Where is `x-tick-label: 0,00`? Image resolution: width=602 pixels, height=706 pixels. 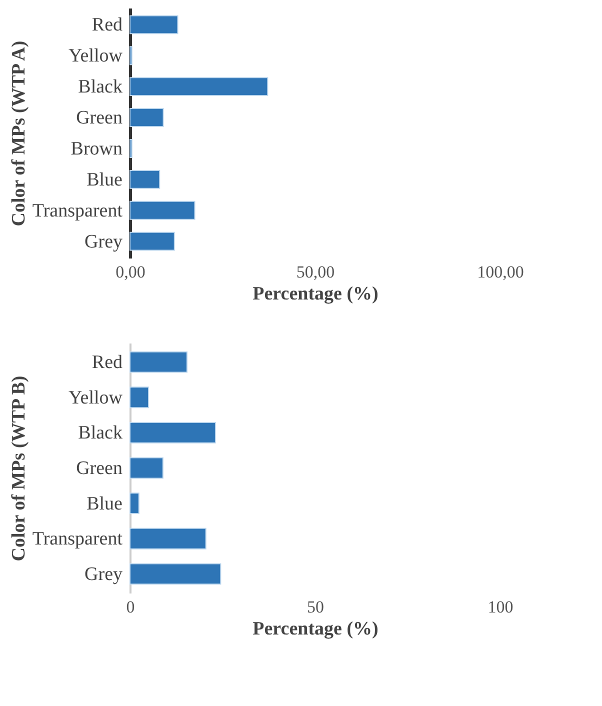
x-tick-label: 0,00 is located at coordinates (131, 272).